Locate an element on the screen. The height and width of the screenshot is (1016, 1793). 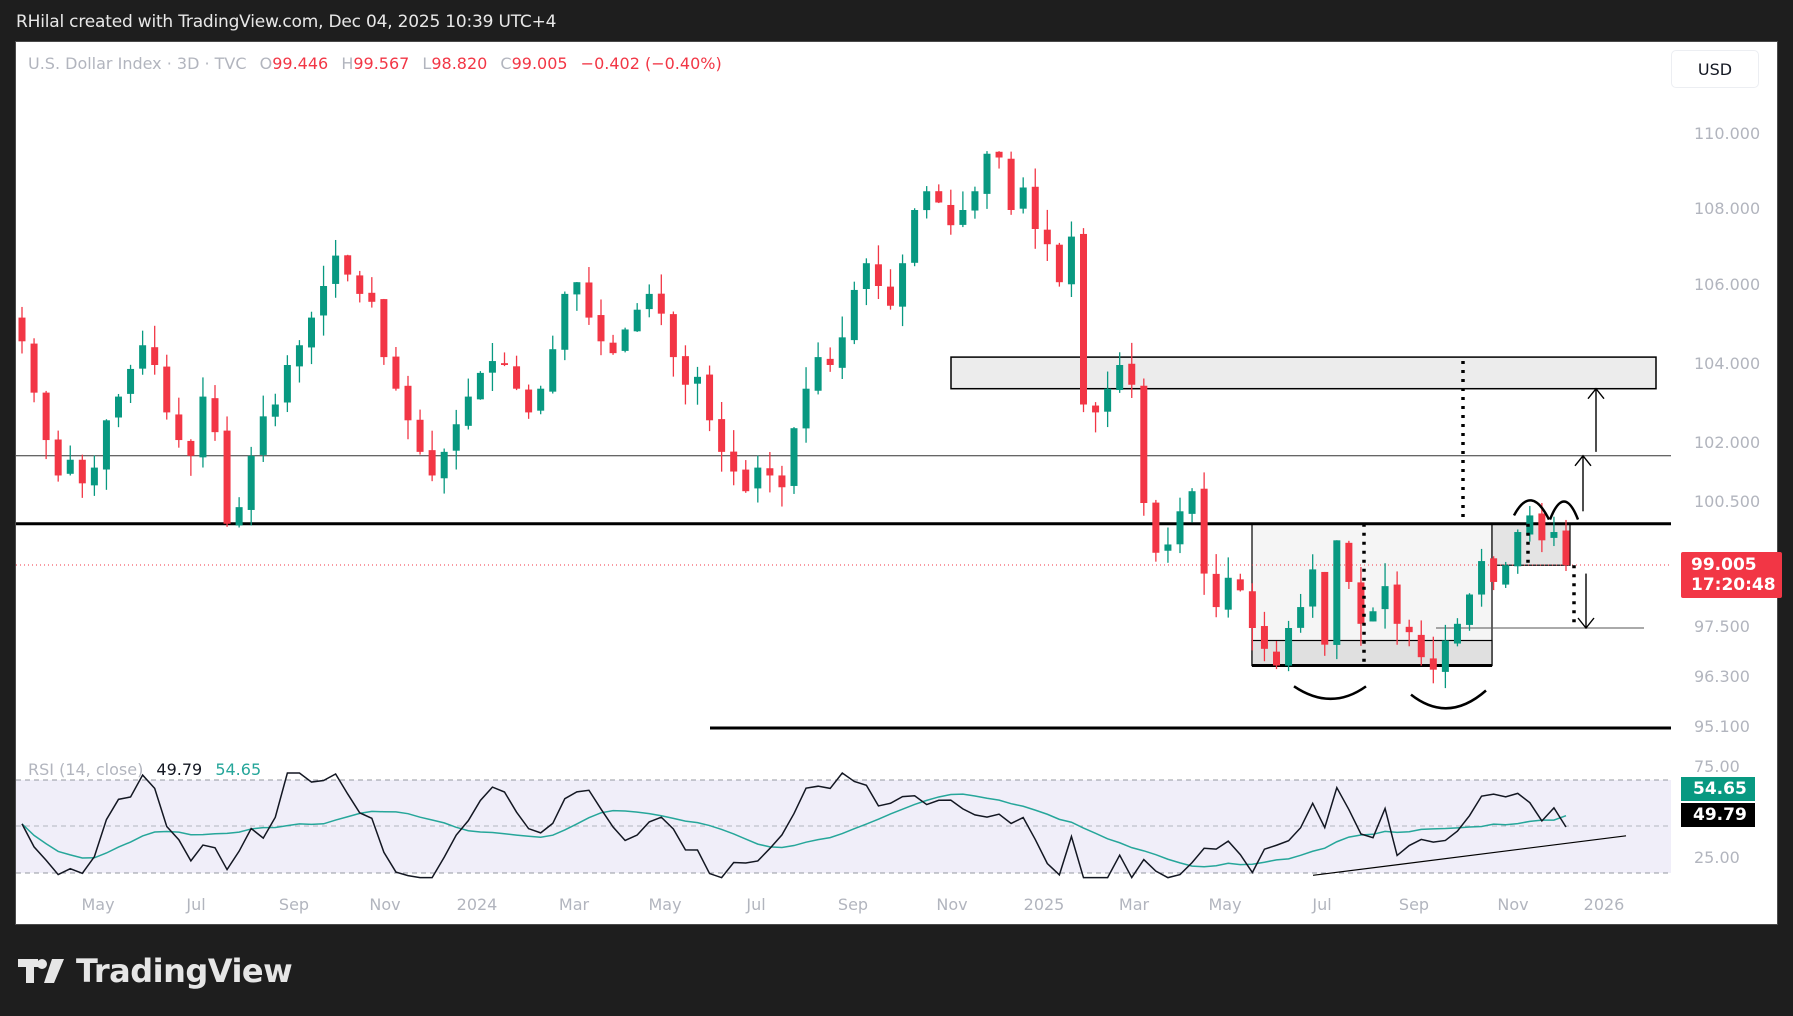
rsi-ma-tag: 54.65 is located at coordinates (1718, 789).